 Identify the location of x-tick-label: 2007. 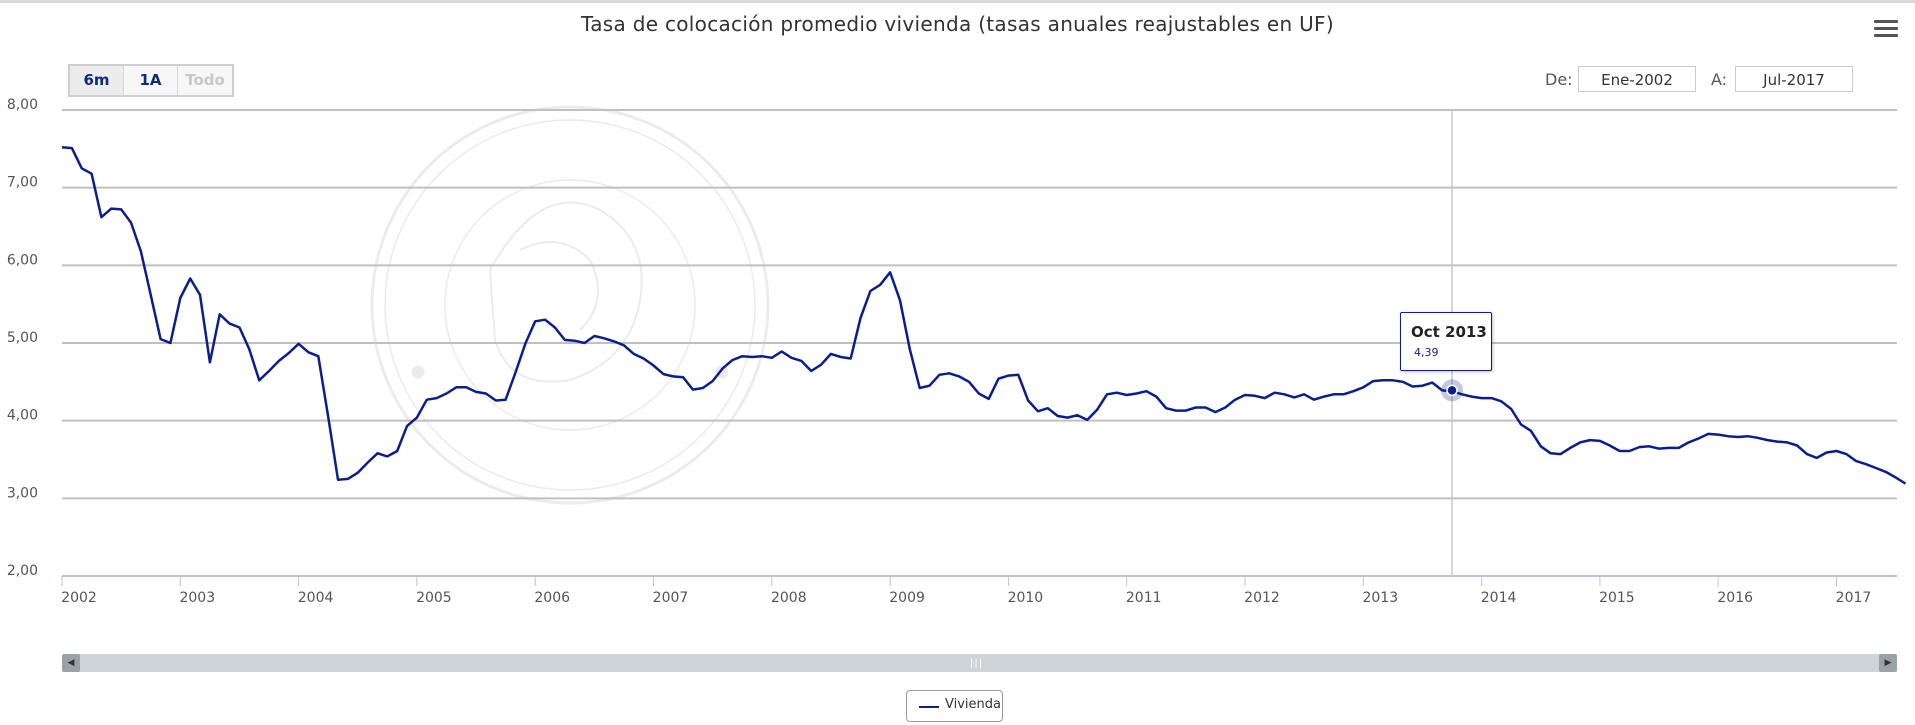
(671, 598).